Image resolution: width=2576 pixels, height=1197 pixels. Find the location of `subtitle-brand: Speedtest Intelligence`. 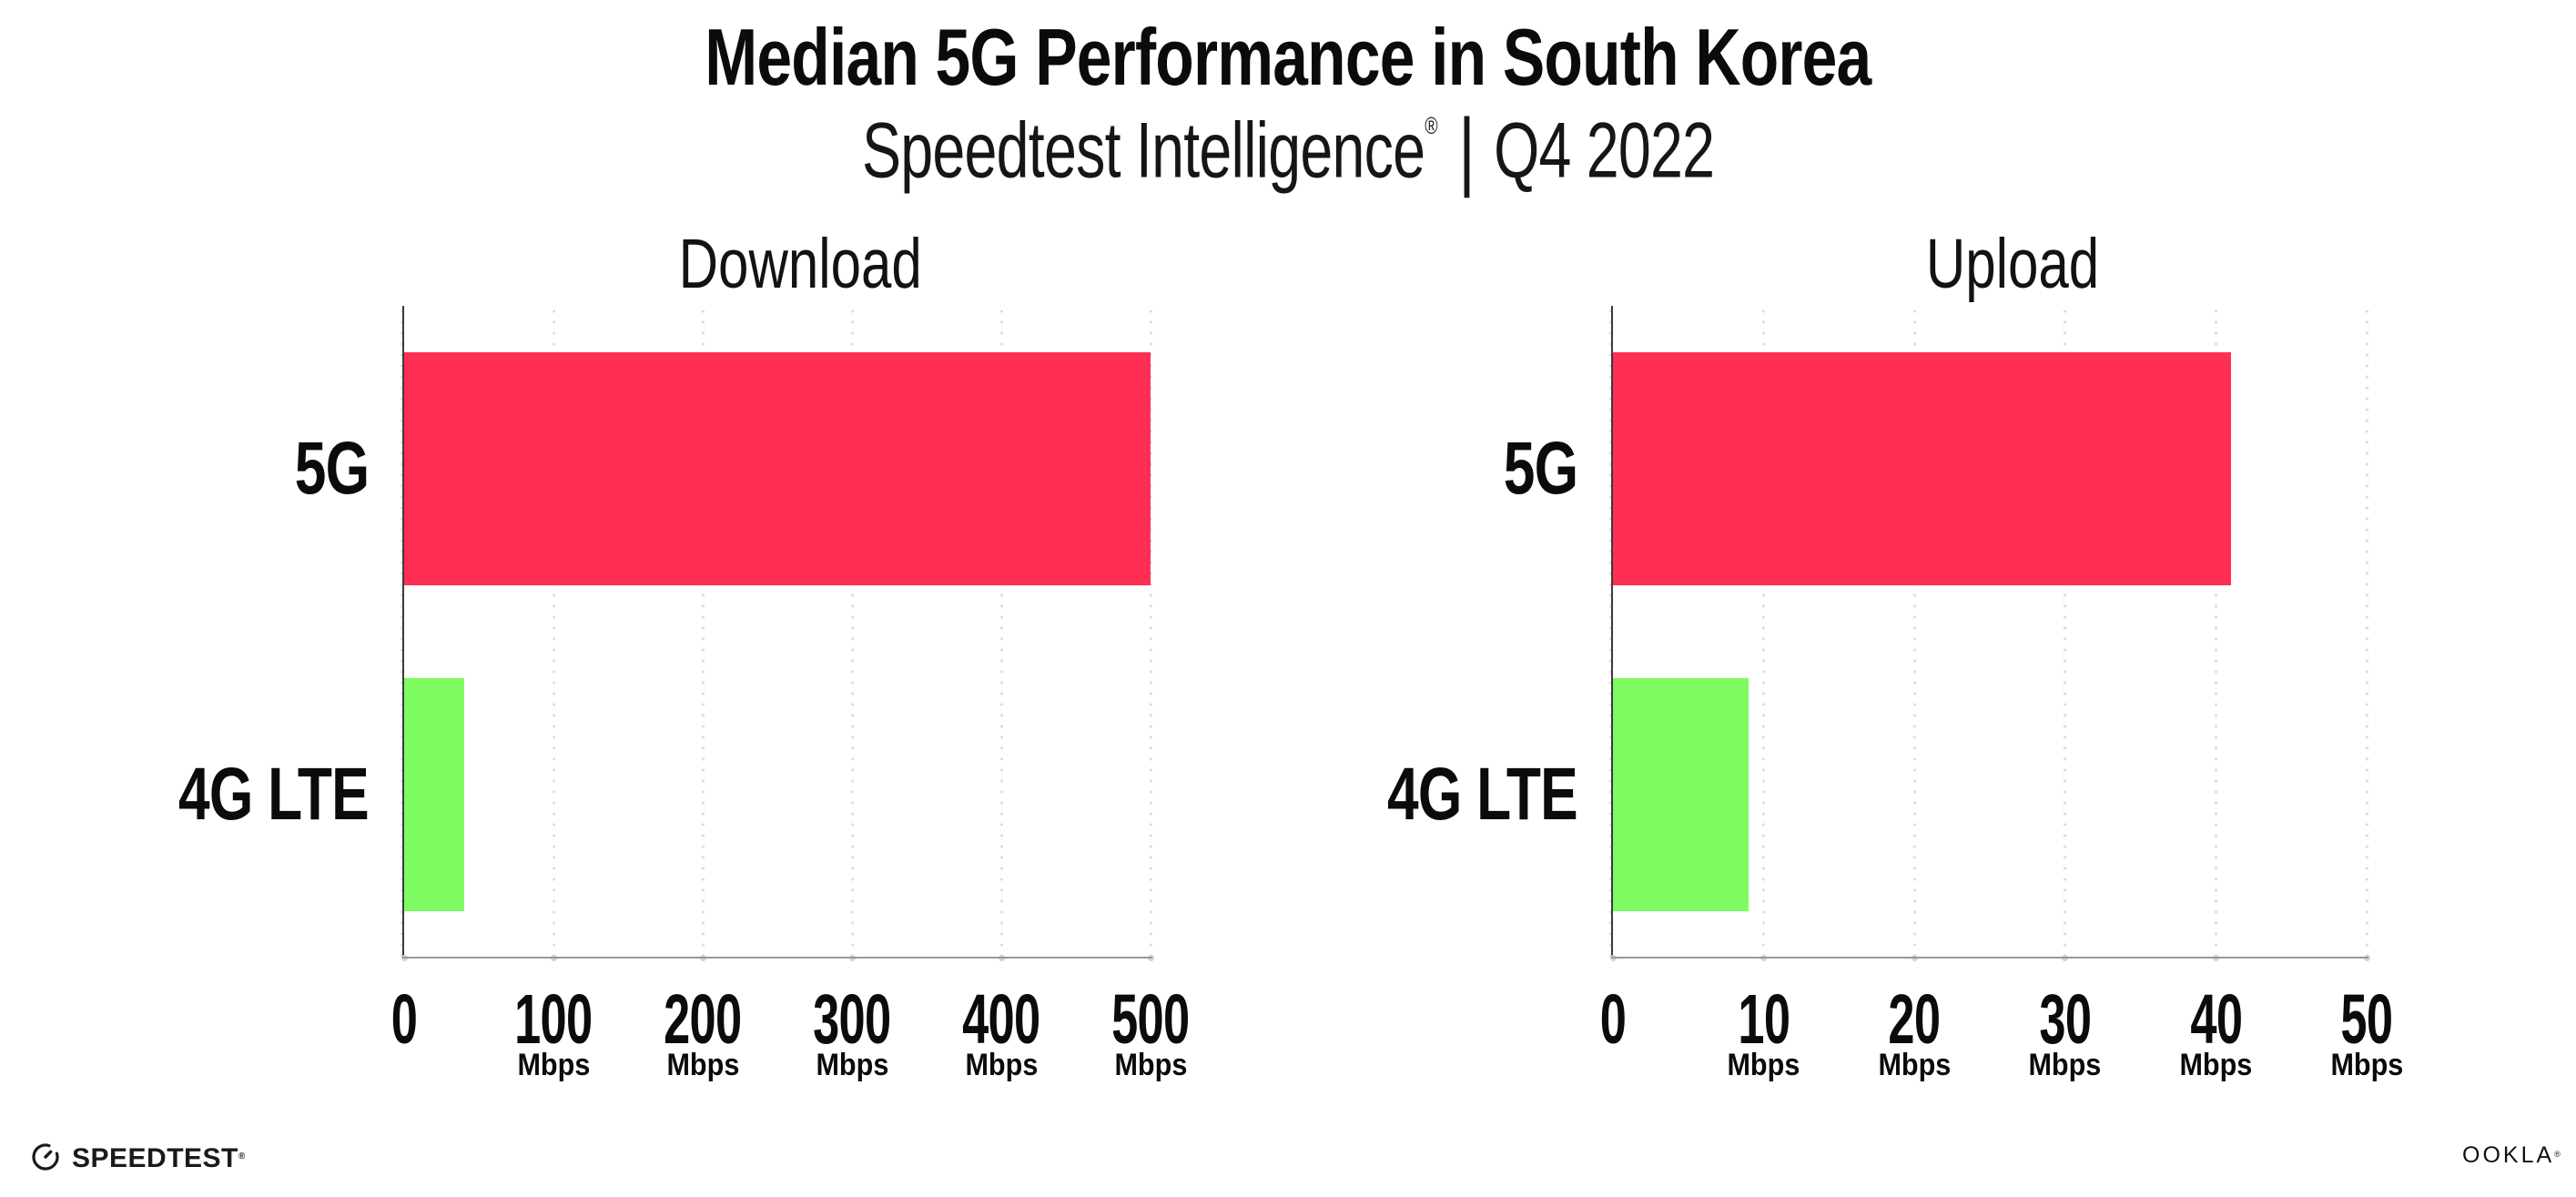

subtitle-brand: Speedtest Intelligence is located at coordinates (1143, 151).